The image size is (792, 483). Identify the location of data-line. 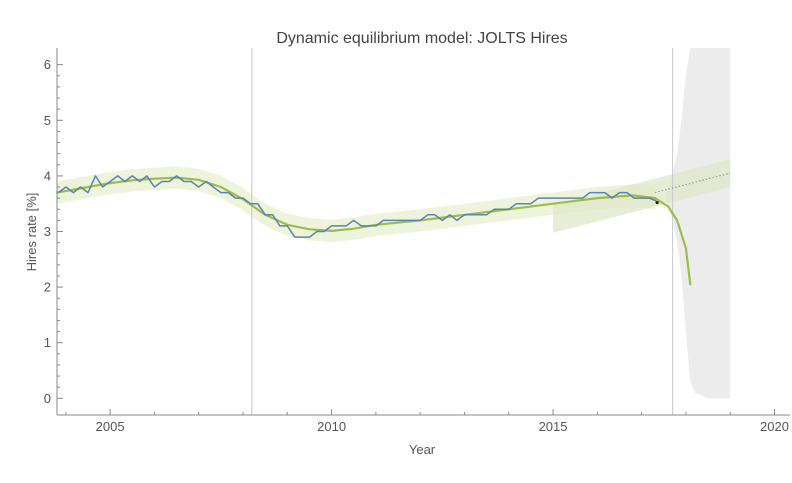
(357, 206).